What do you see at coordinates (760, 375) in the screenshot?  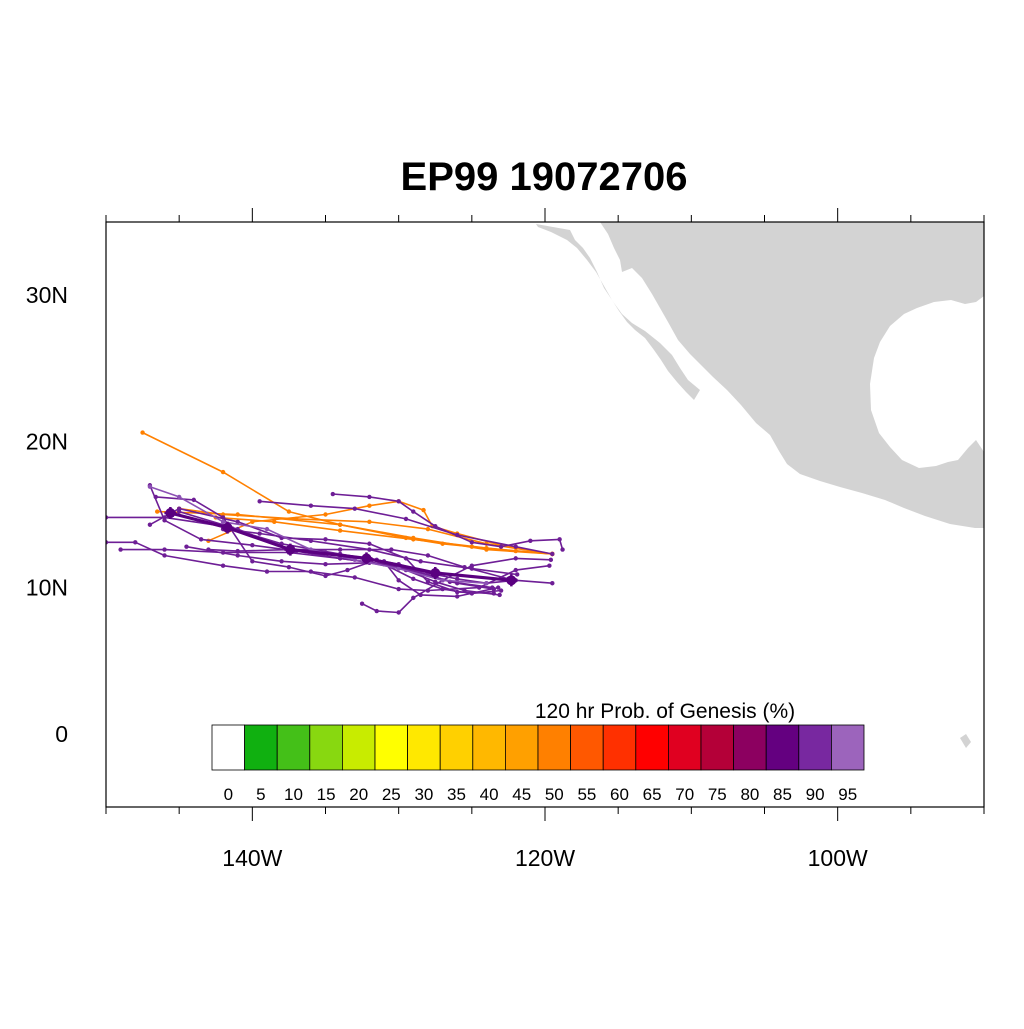 I see `land-mass-mexico` at bounding box center [760, 375].